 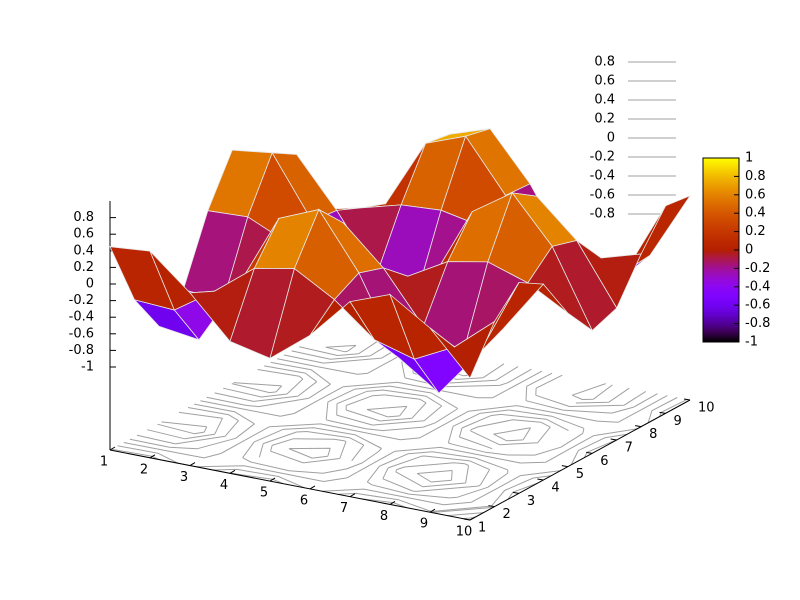 What do you see at coordinates (464, 532) in the screenshot?
I see `x-tick-label: 10` at bounding box center [464, 532].